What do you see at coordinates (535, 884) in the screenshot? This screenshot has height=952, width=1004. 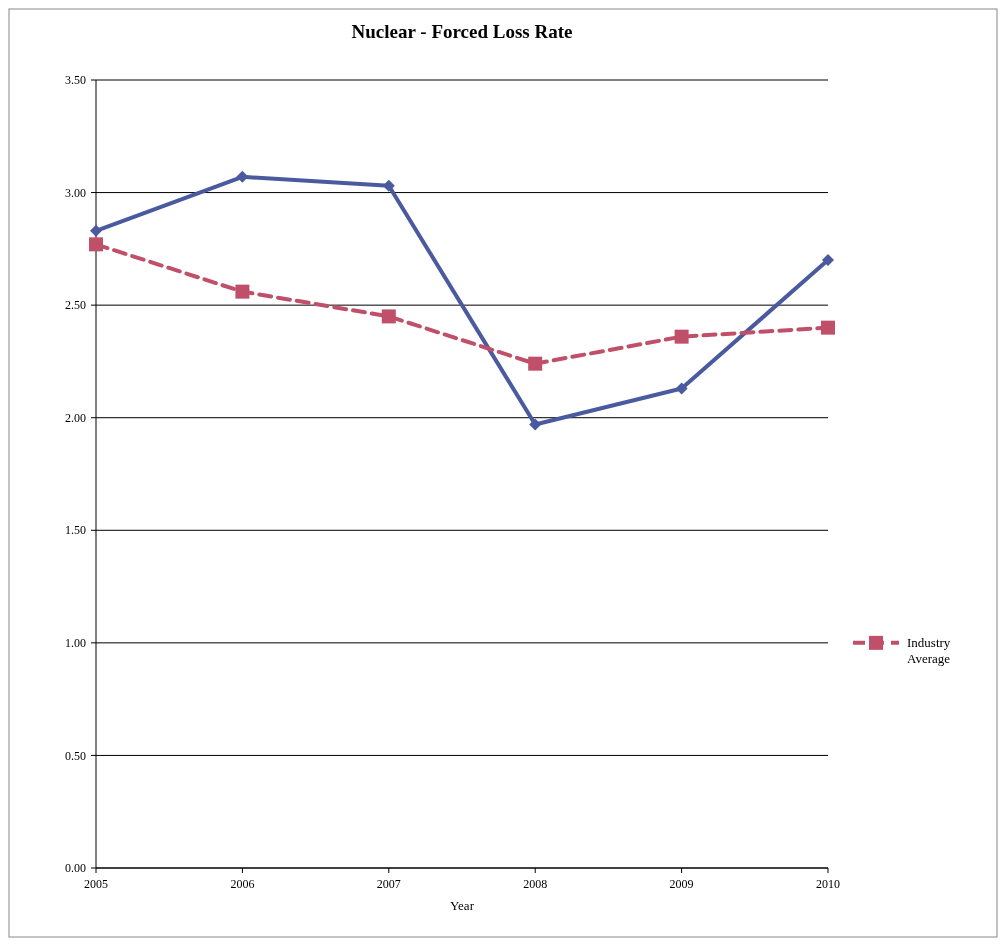 I see `x-tick-label: 2008` at bounding box center [535, 884].